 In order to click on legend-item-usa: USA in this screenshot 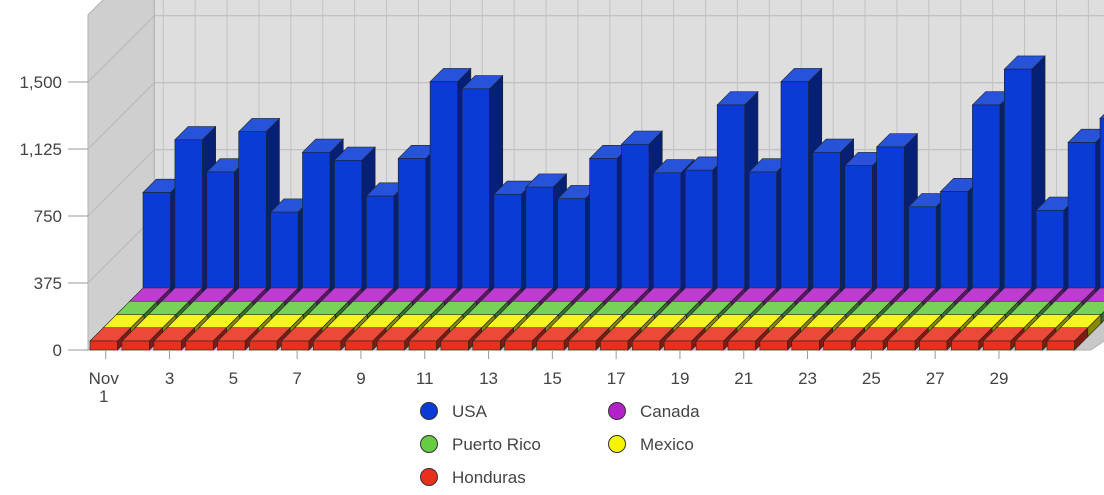, I will do `click(454, 411)`.